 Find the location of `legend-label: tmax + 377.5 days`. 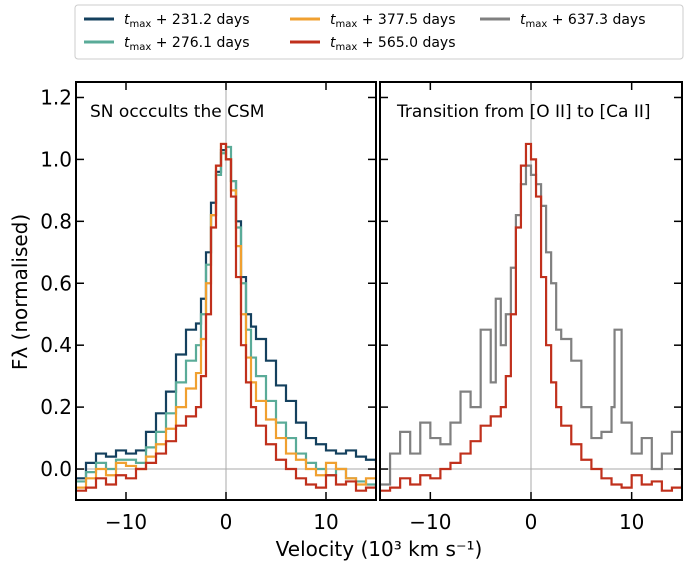

legend-label: tmax + 377.5 days is located at coordinates (393, 21).